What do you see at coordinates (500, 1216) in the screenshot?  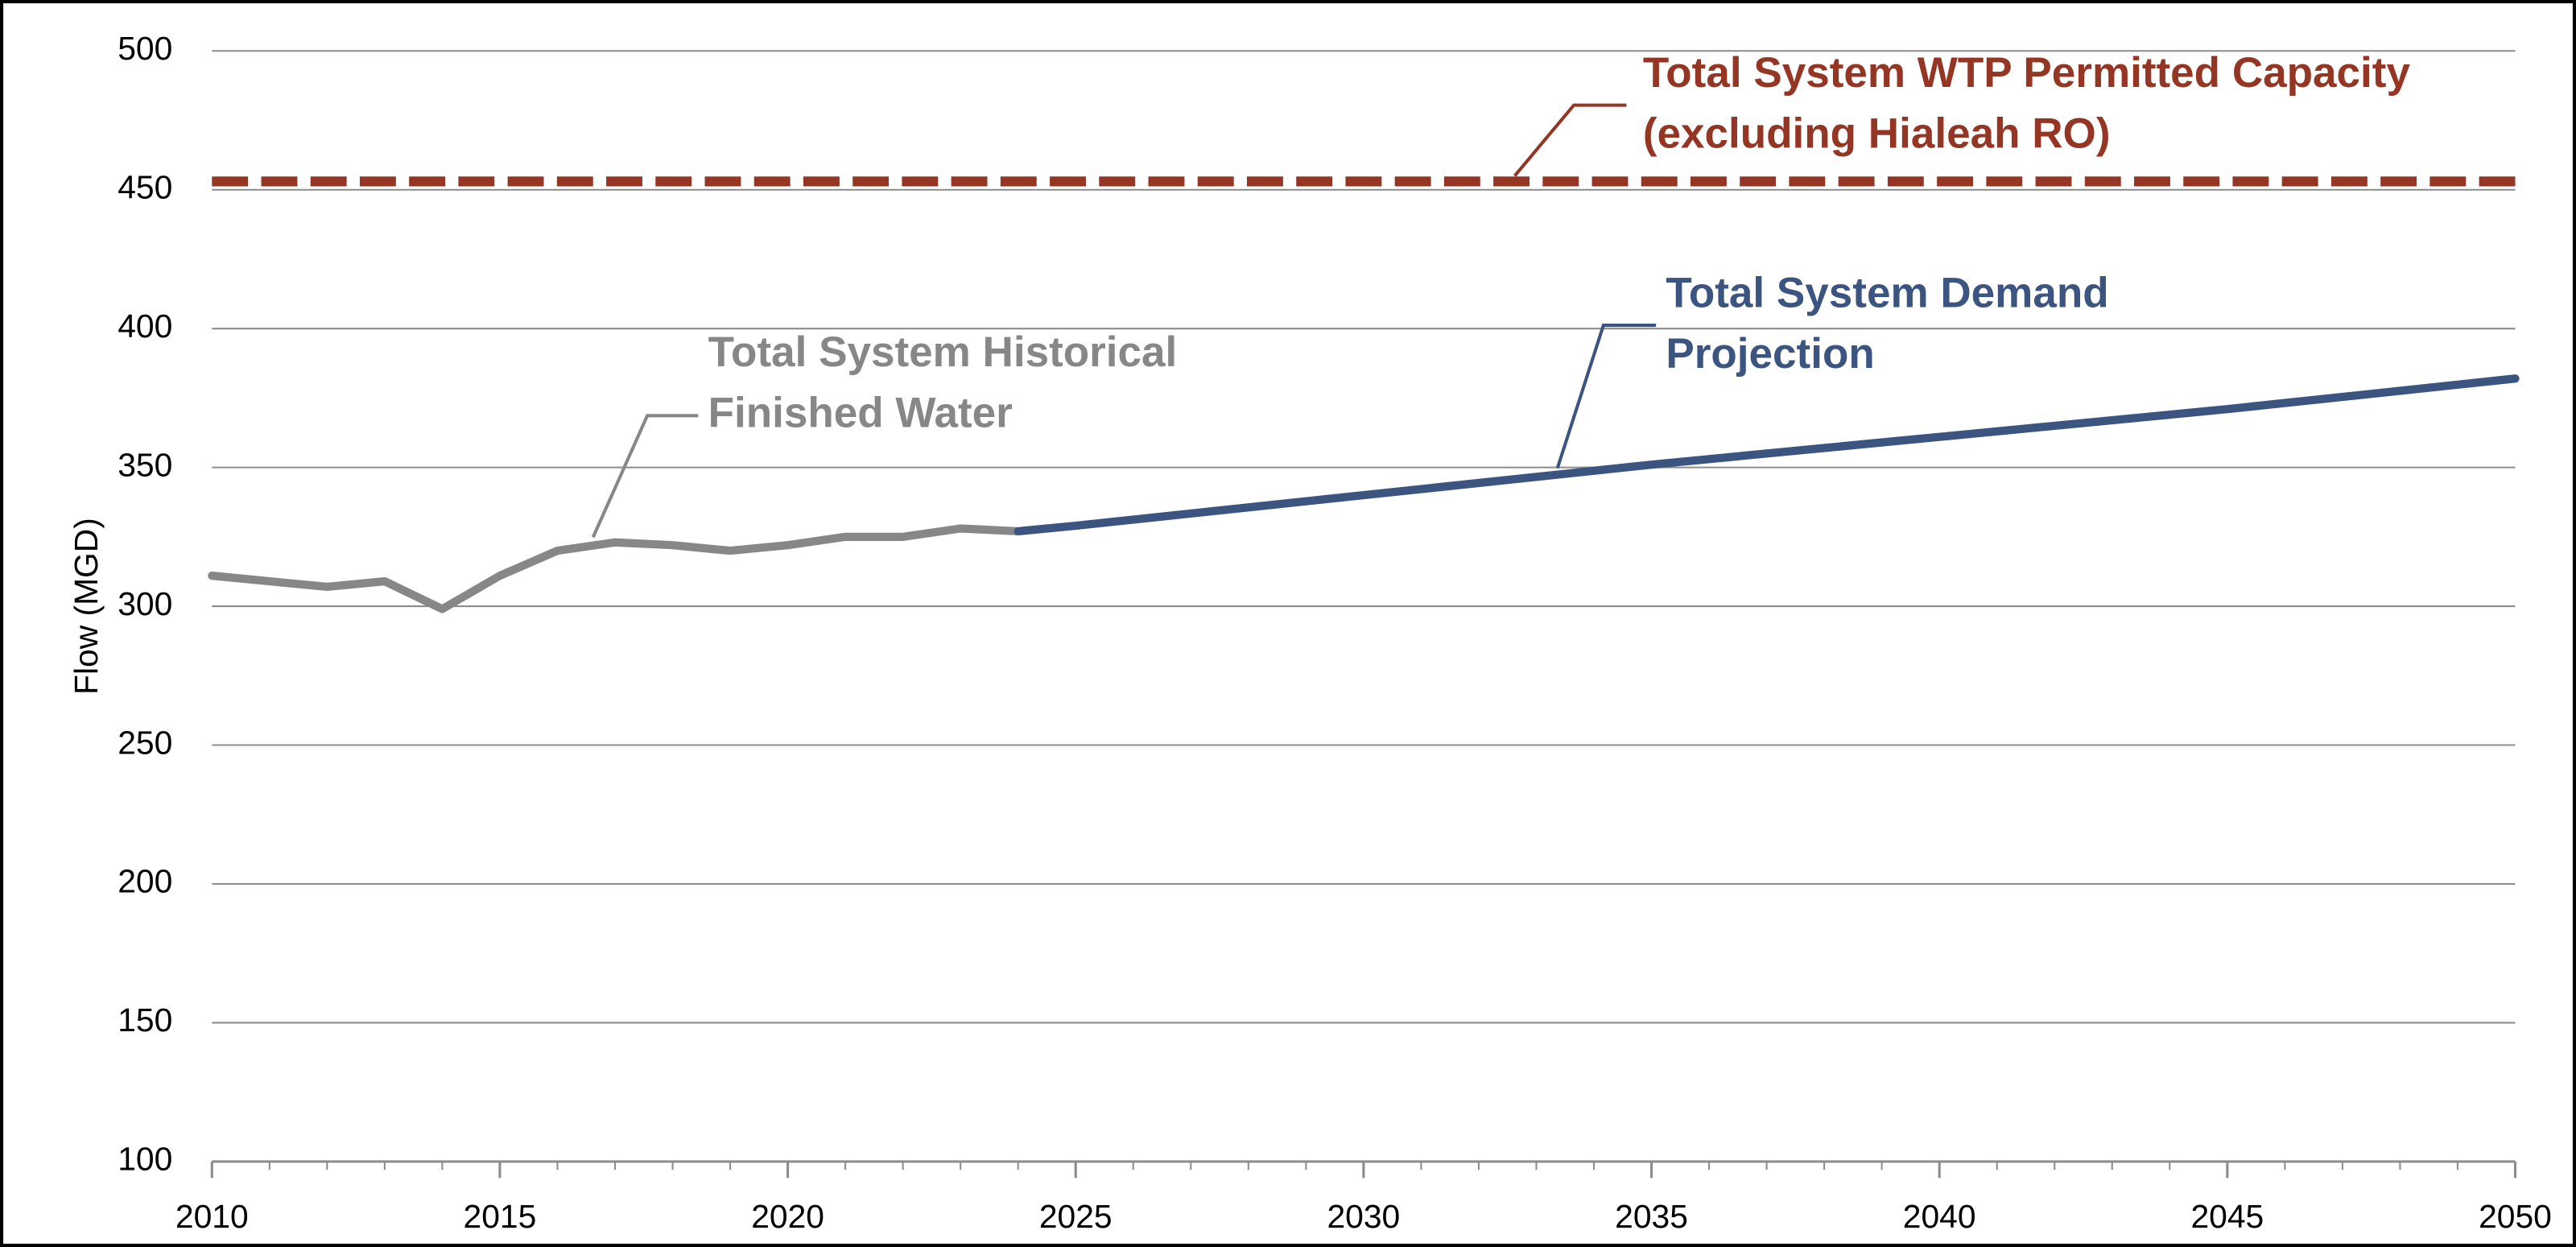 I see `x-tick-label: 2015` at bounding box center [500, 1216].